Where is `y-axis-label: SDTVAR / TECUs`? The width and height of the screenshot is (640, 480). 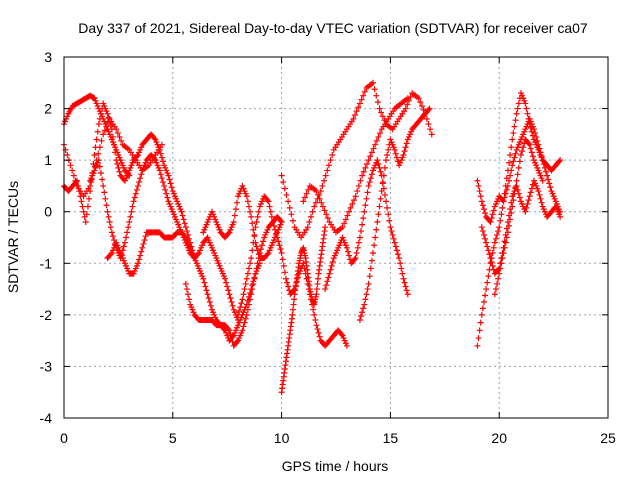
y-axis-label: SDTVAR / TECUs is located at coordinates (13, 237).